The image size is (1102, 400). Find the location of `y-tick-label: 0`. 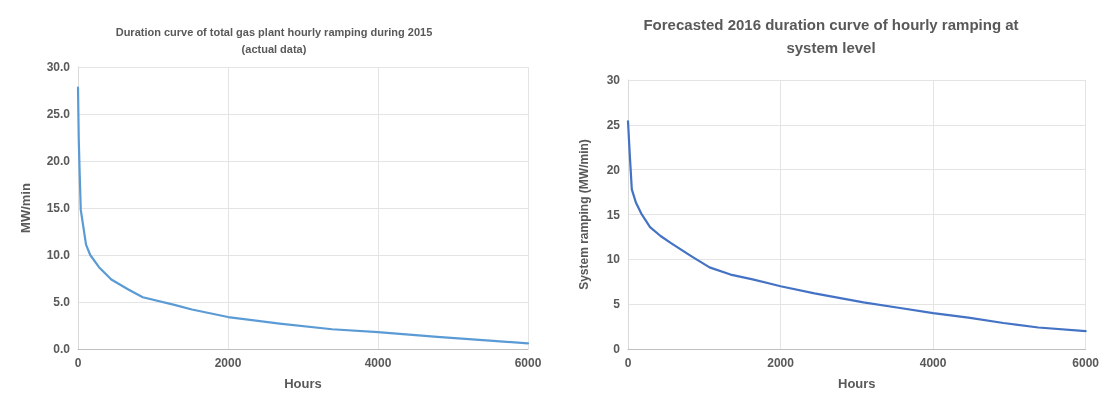

y-tick-label: 0 is located at coordinates (617, 349).